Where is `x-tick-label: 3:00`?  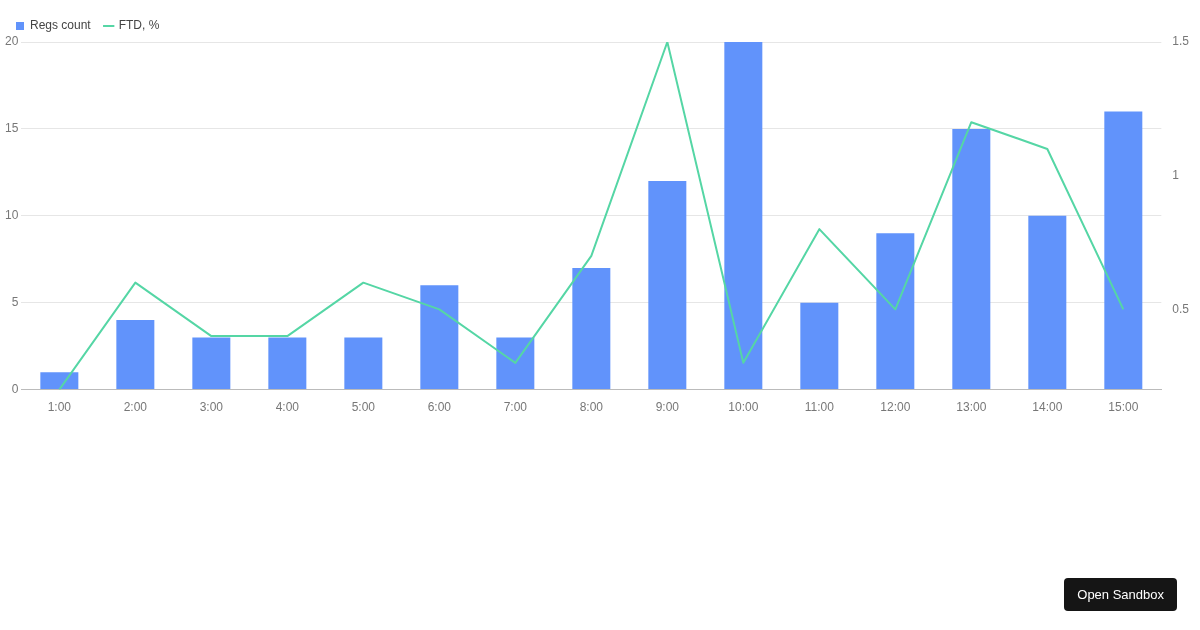
x-tick-label: 3:00 is located at coordinates (211, 407).